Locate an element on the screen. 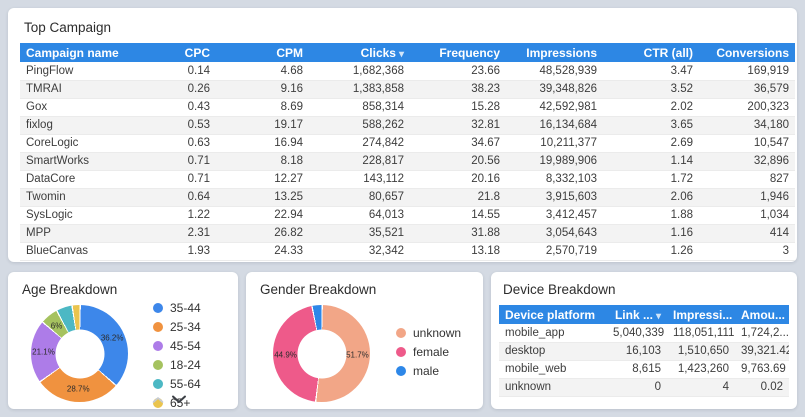  value-cell: 1,383,858 is located at coordinates (359, 89).